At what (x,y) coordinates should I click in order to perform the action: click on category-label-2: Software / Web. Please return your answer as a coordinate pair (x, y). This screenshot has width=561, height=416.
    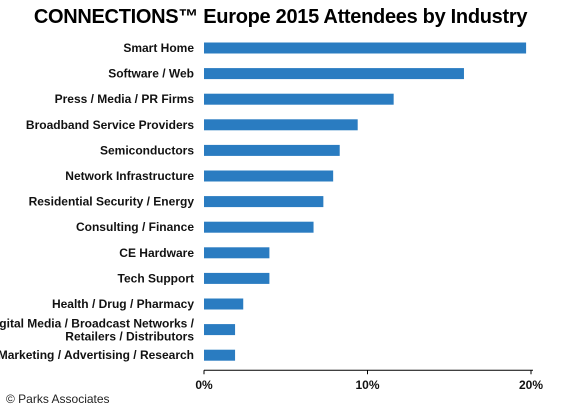
    Looking at the image, I should click on (151, 74).